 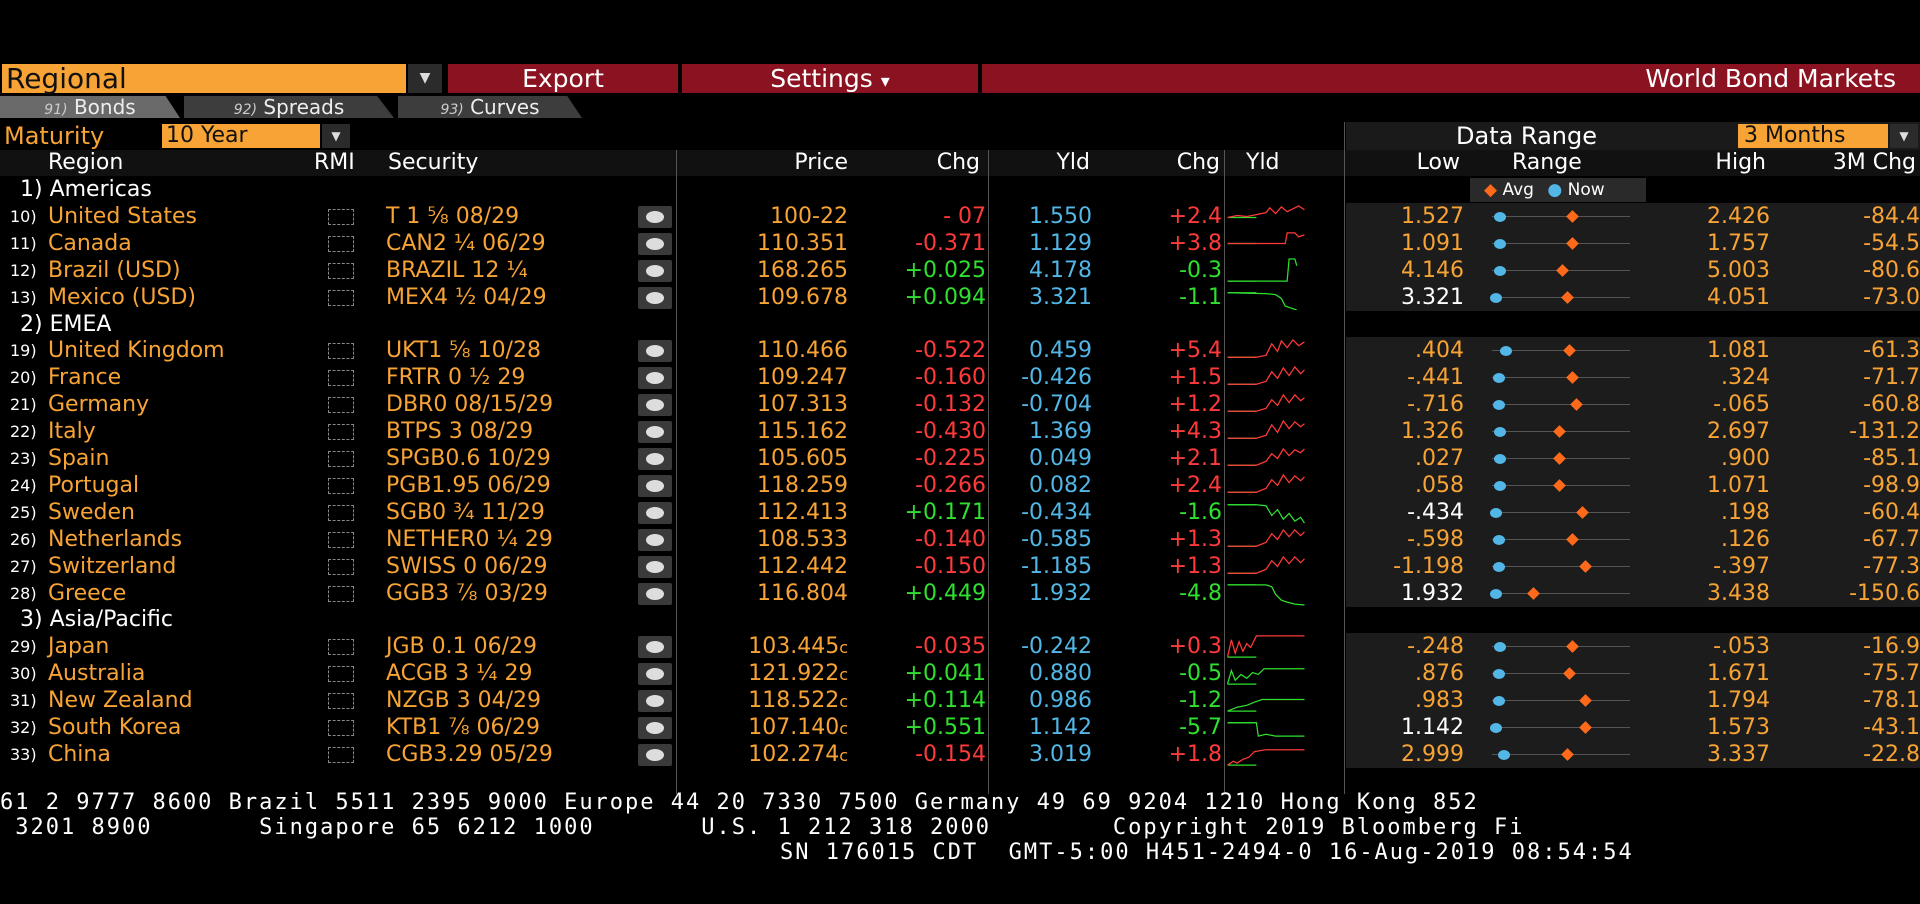 I want to click on tab-bonds: 91) Bonds, so click(x=90, y=107).